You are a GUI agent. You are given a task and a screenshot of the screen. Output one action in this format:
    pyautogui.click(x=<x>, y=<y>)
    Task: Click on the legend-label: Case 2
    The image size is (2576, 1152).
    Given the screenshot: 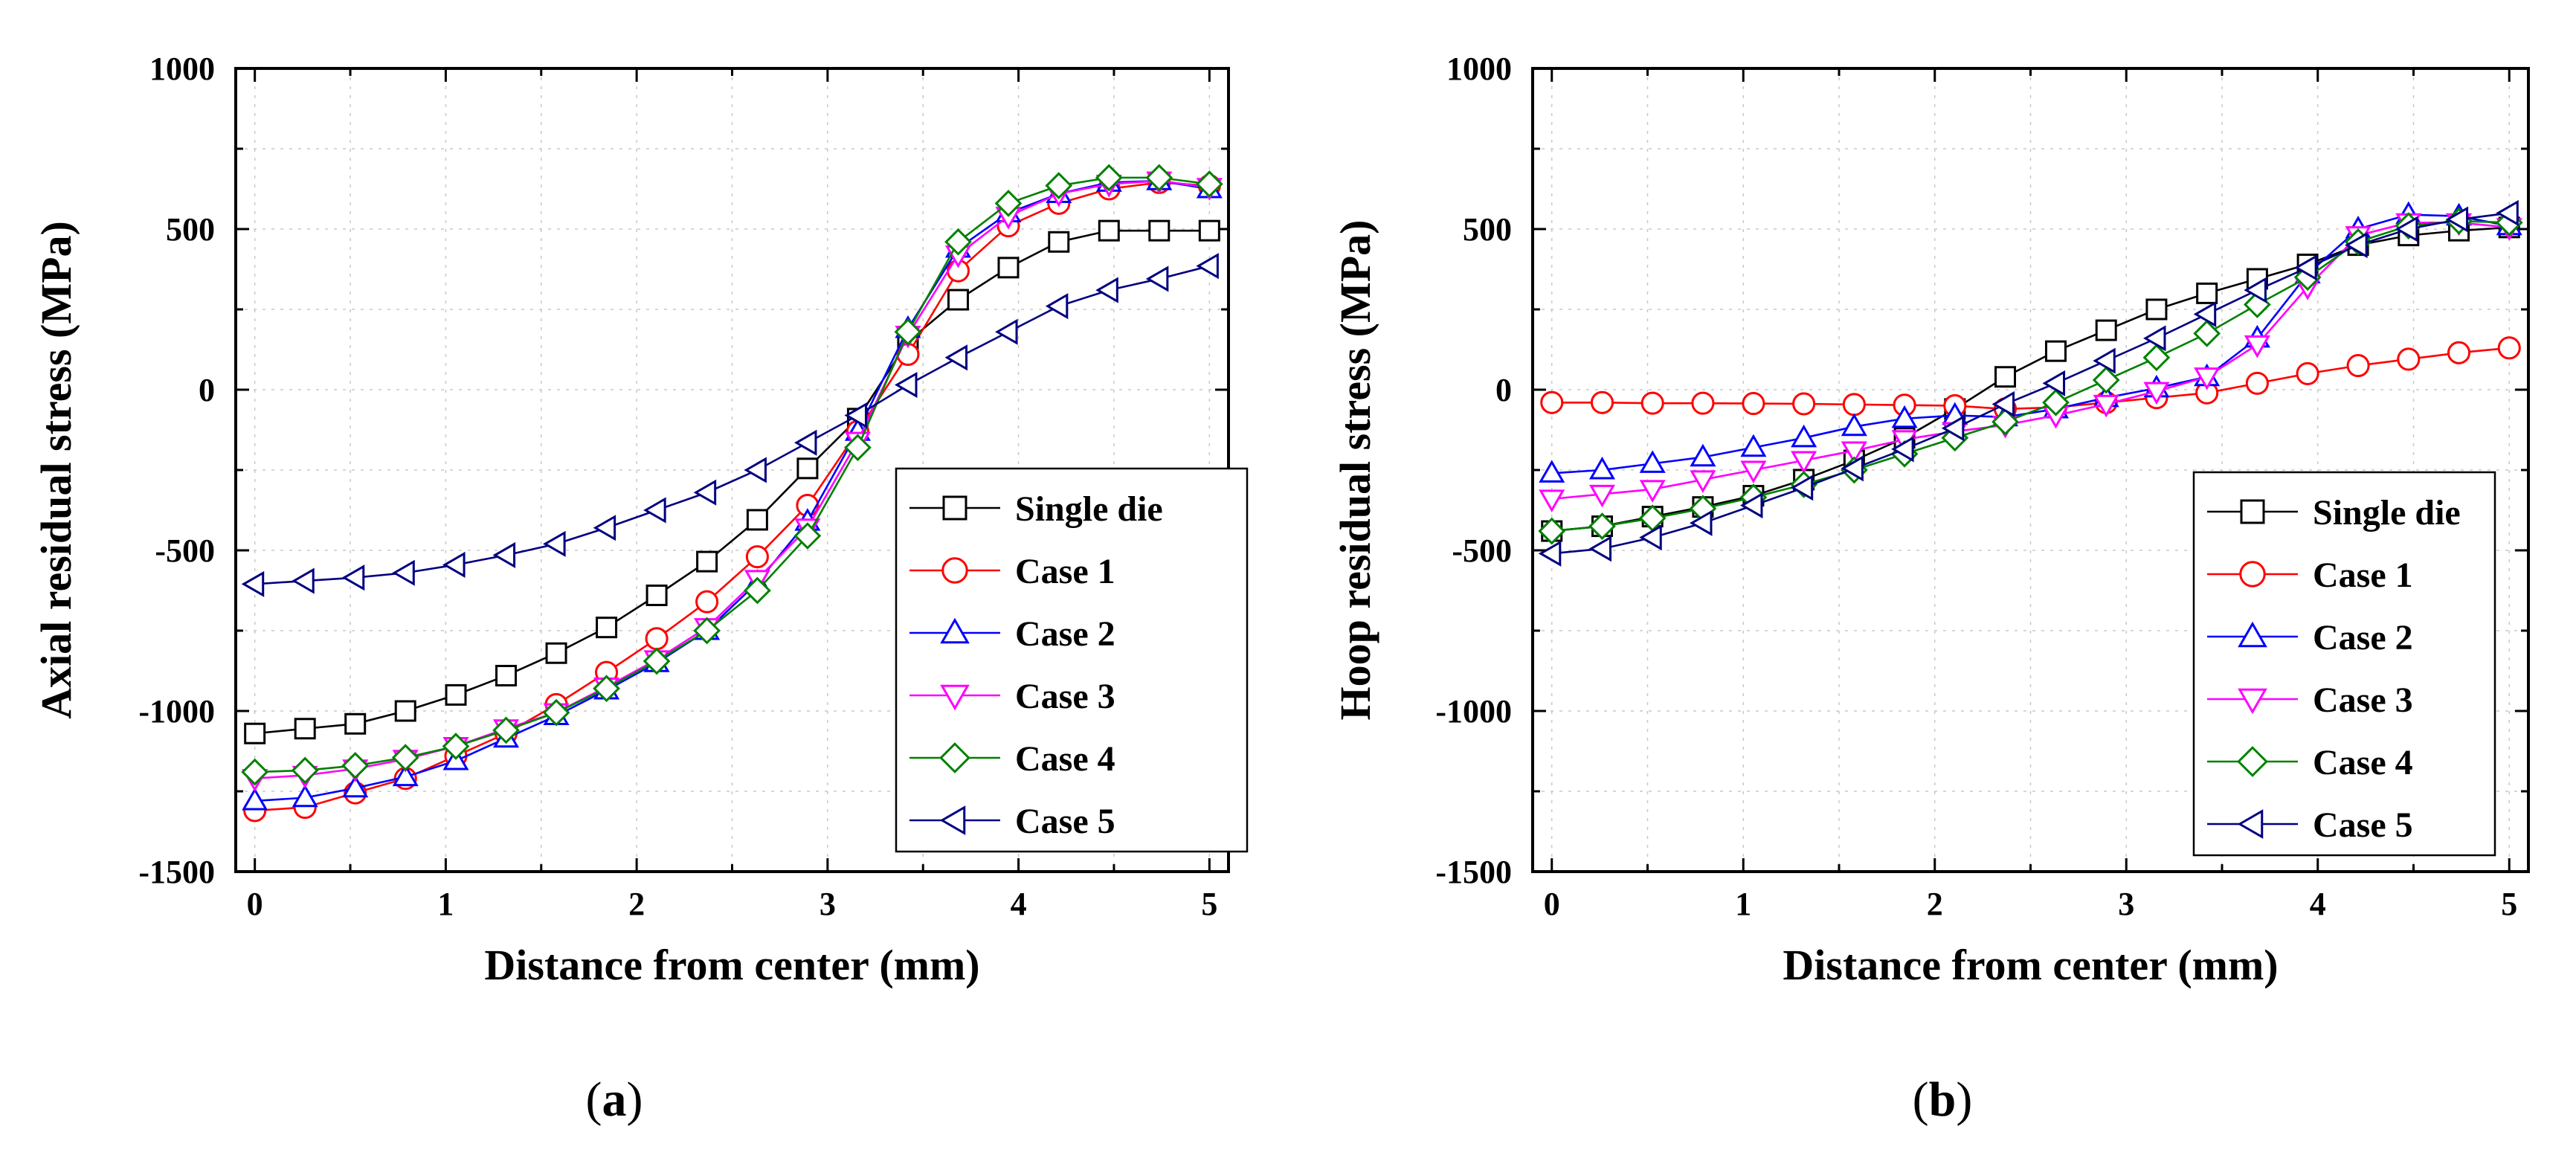 What is the action you would take?
    pyautogui.click(x=2363, y=637)
    